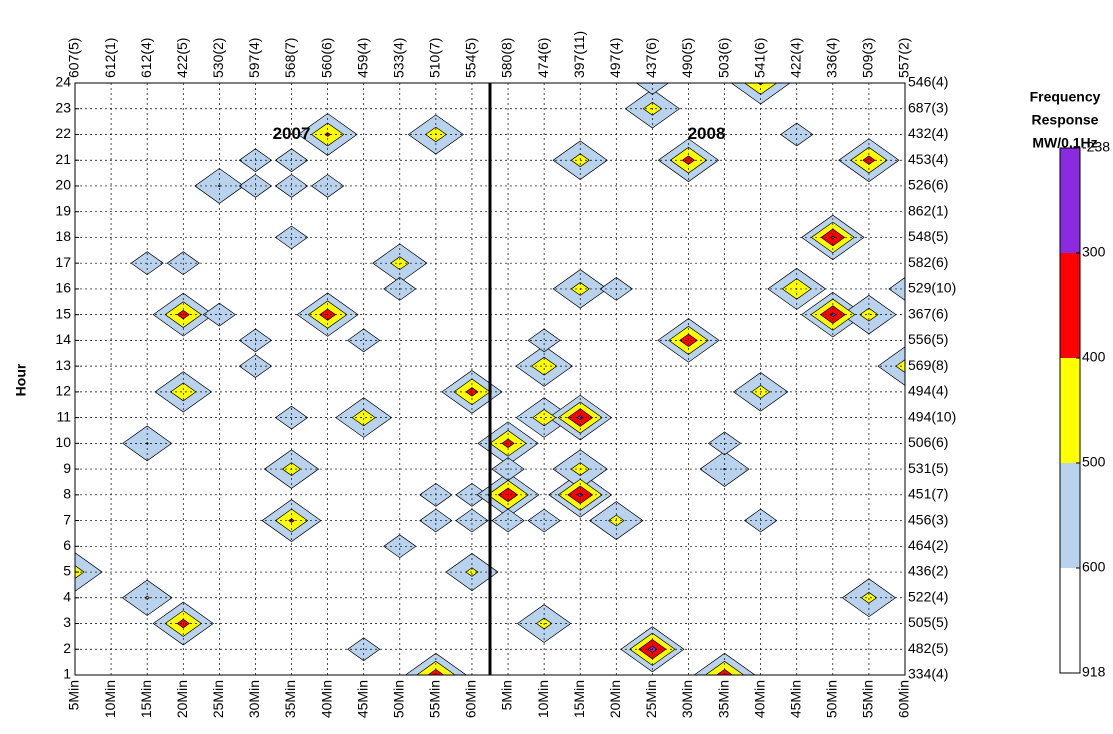  Describe the element at coordinates (67, 674) in the screenshot. I see `y-tick-label: 1` at that location.